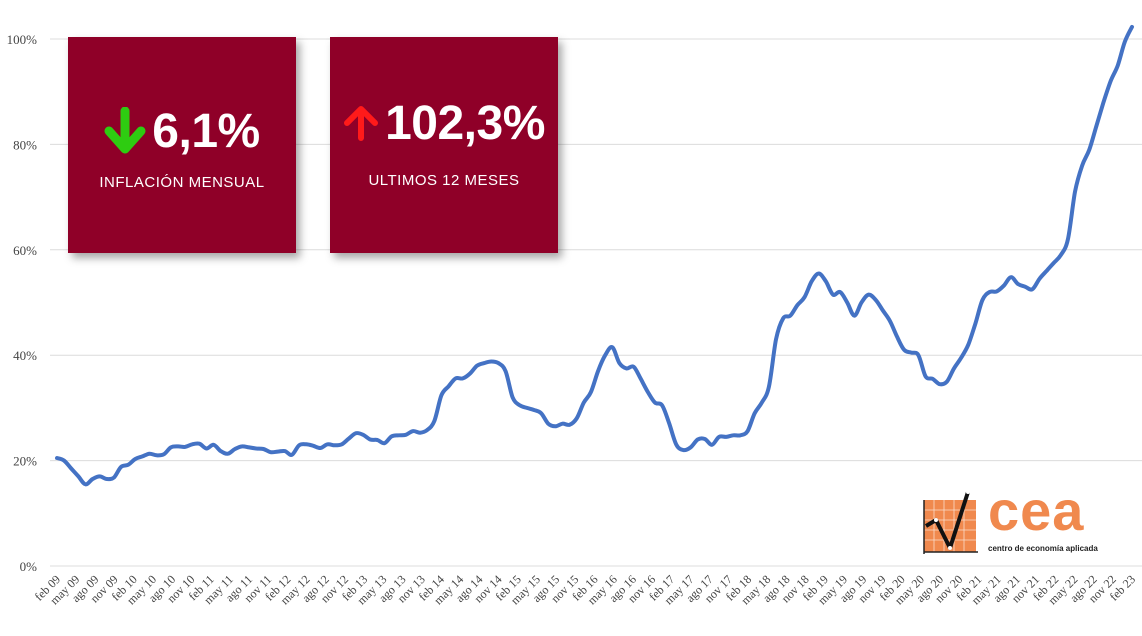  What do you see at coordinates (465, 123) in the screenshot?
I see `annual-inflation-value: 102,3%` at bounding box center [465, 123].